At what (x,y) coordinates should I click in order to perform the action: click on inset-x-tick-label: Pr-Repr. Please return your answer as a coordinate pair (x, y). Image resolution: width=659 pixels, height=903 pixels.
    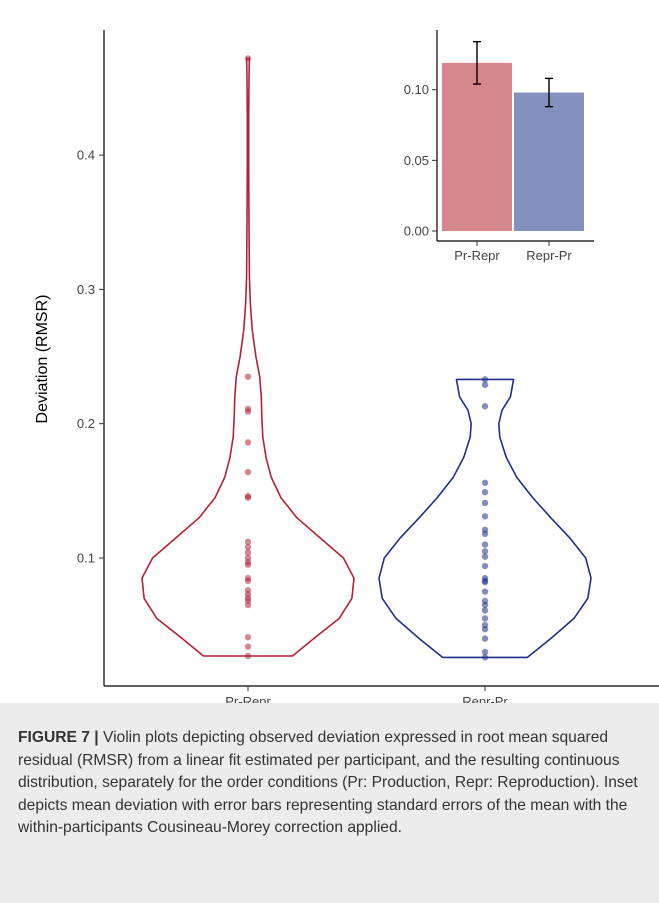
    Looking at the image, I should click on (477, 255).